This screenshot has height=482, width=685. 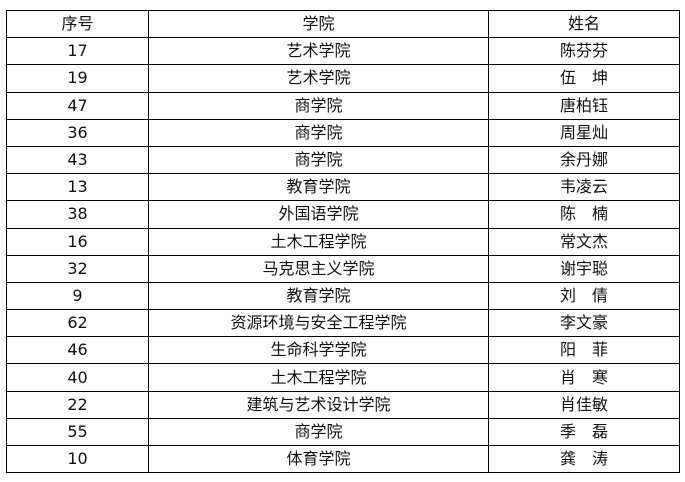 What do you see at coordinates (77, 432) in the screenshot?
I see `cell-number: 55` at bounding box center [77, 432].